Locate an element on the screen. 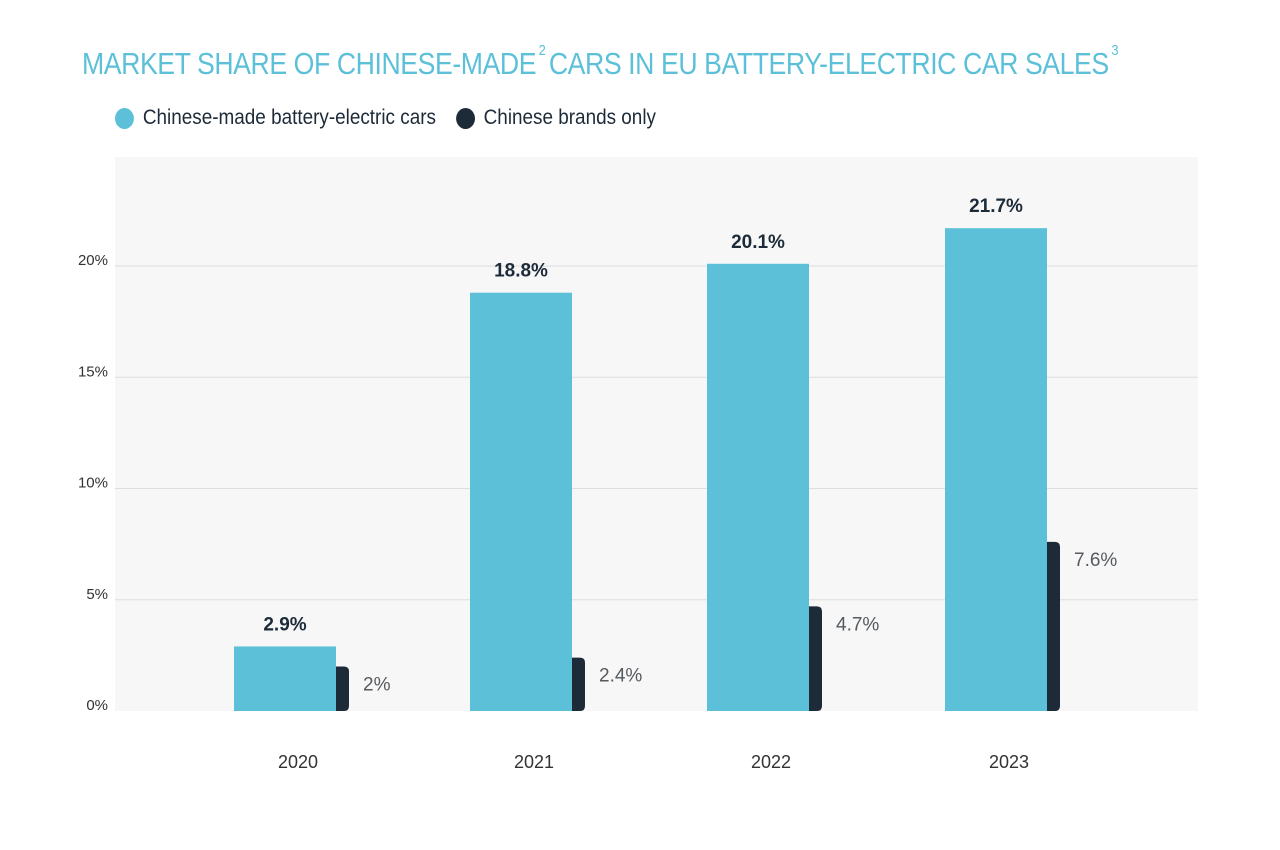 This screenshot has width=1280, height=850. legend-item-chinese-made: Chinese-made battery-electric cars is located at coordinates (275, 118).